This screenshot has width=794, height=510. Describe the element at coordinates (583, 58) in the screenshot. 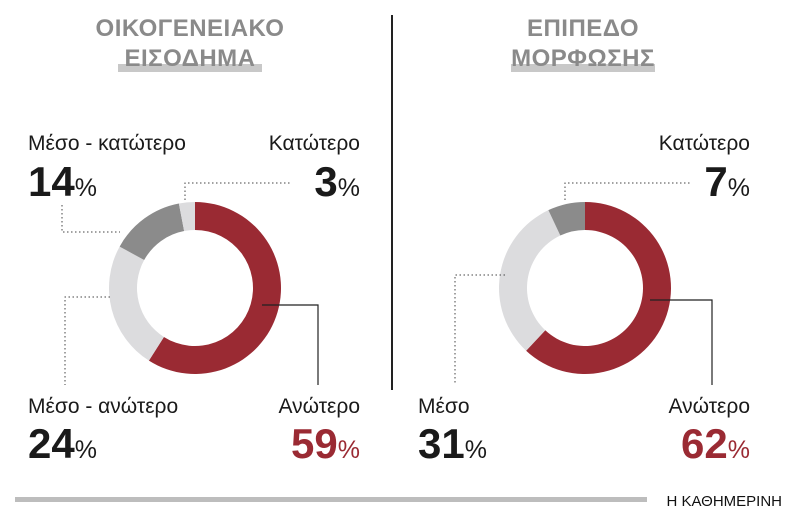

I see `chart-title: ΜΟΡΦΩΣΗΣ` at that location.